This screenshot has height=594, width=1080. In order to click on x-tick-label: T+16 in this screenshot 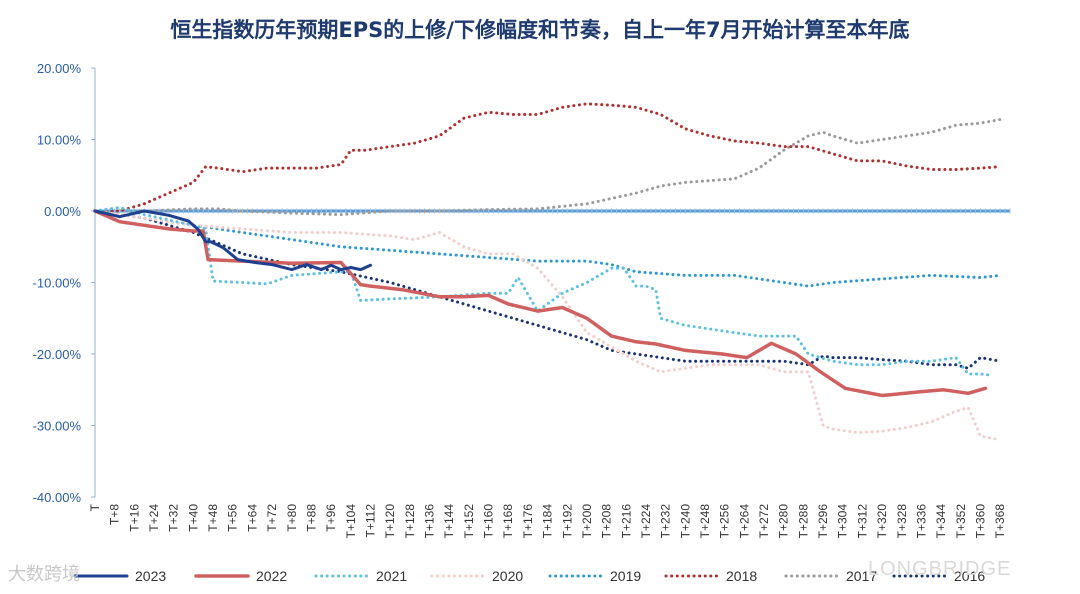, I will do `click(134, 518)`.